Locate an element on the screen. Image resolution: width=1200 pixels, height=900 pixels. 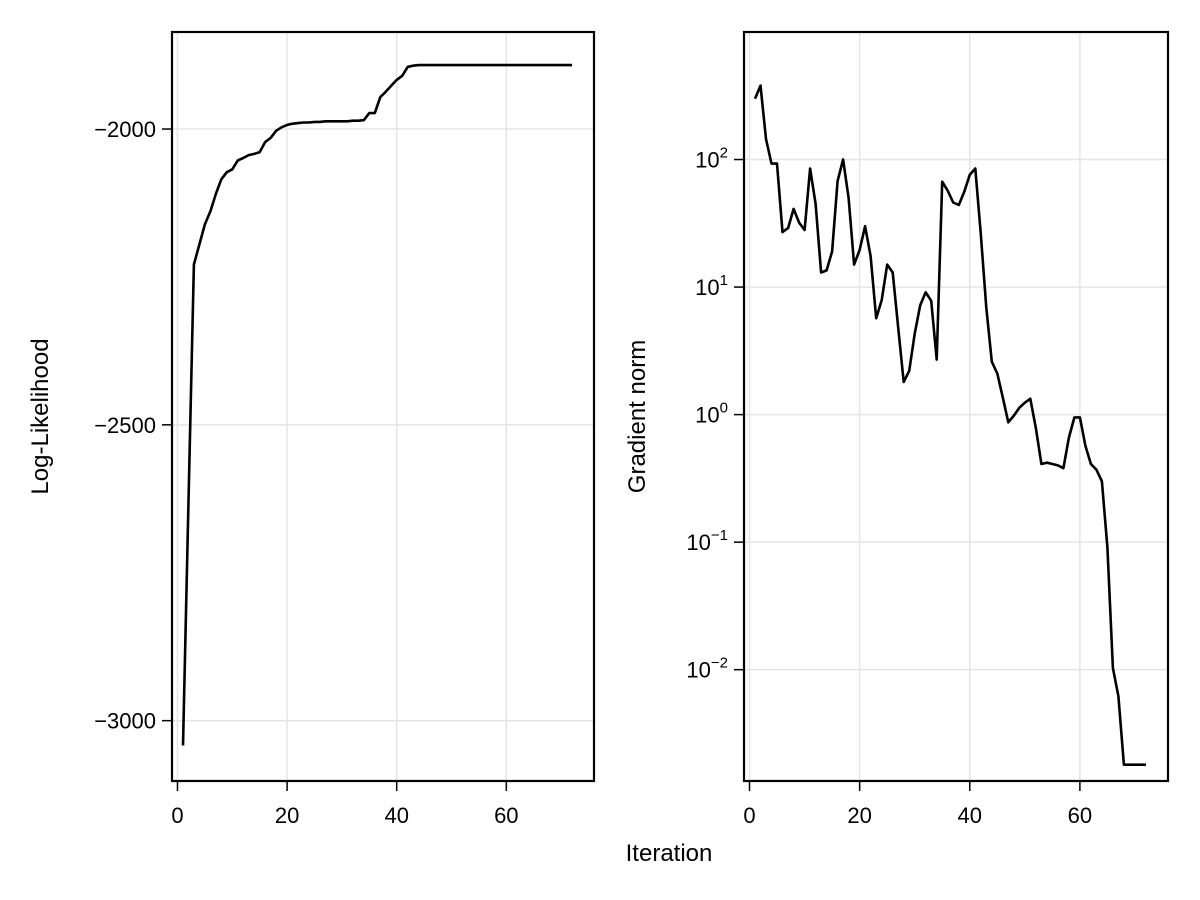
y-tick-label: 10¹ is located at coordinates (711, 286).